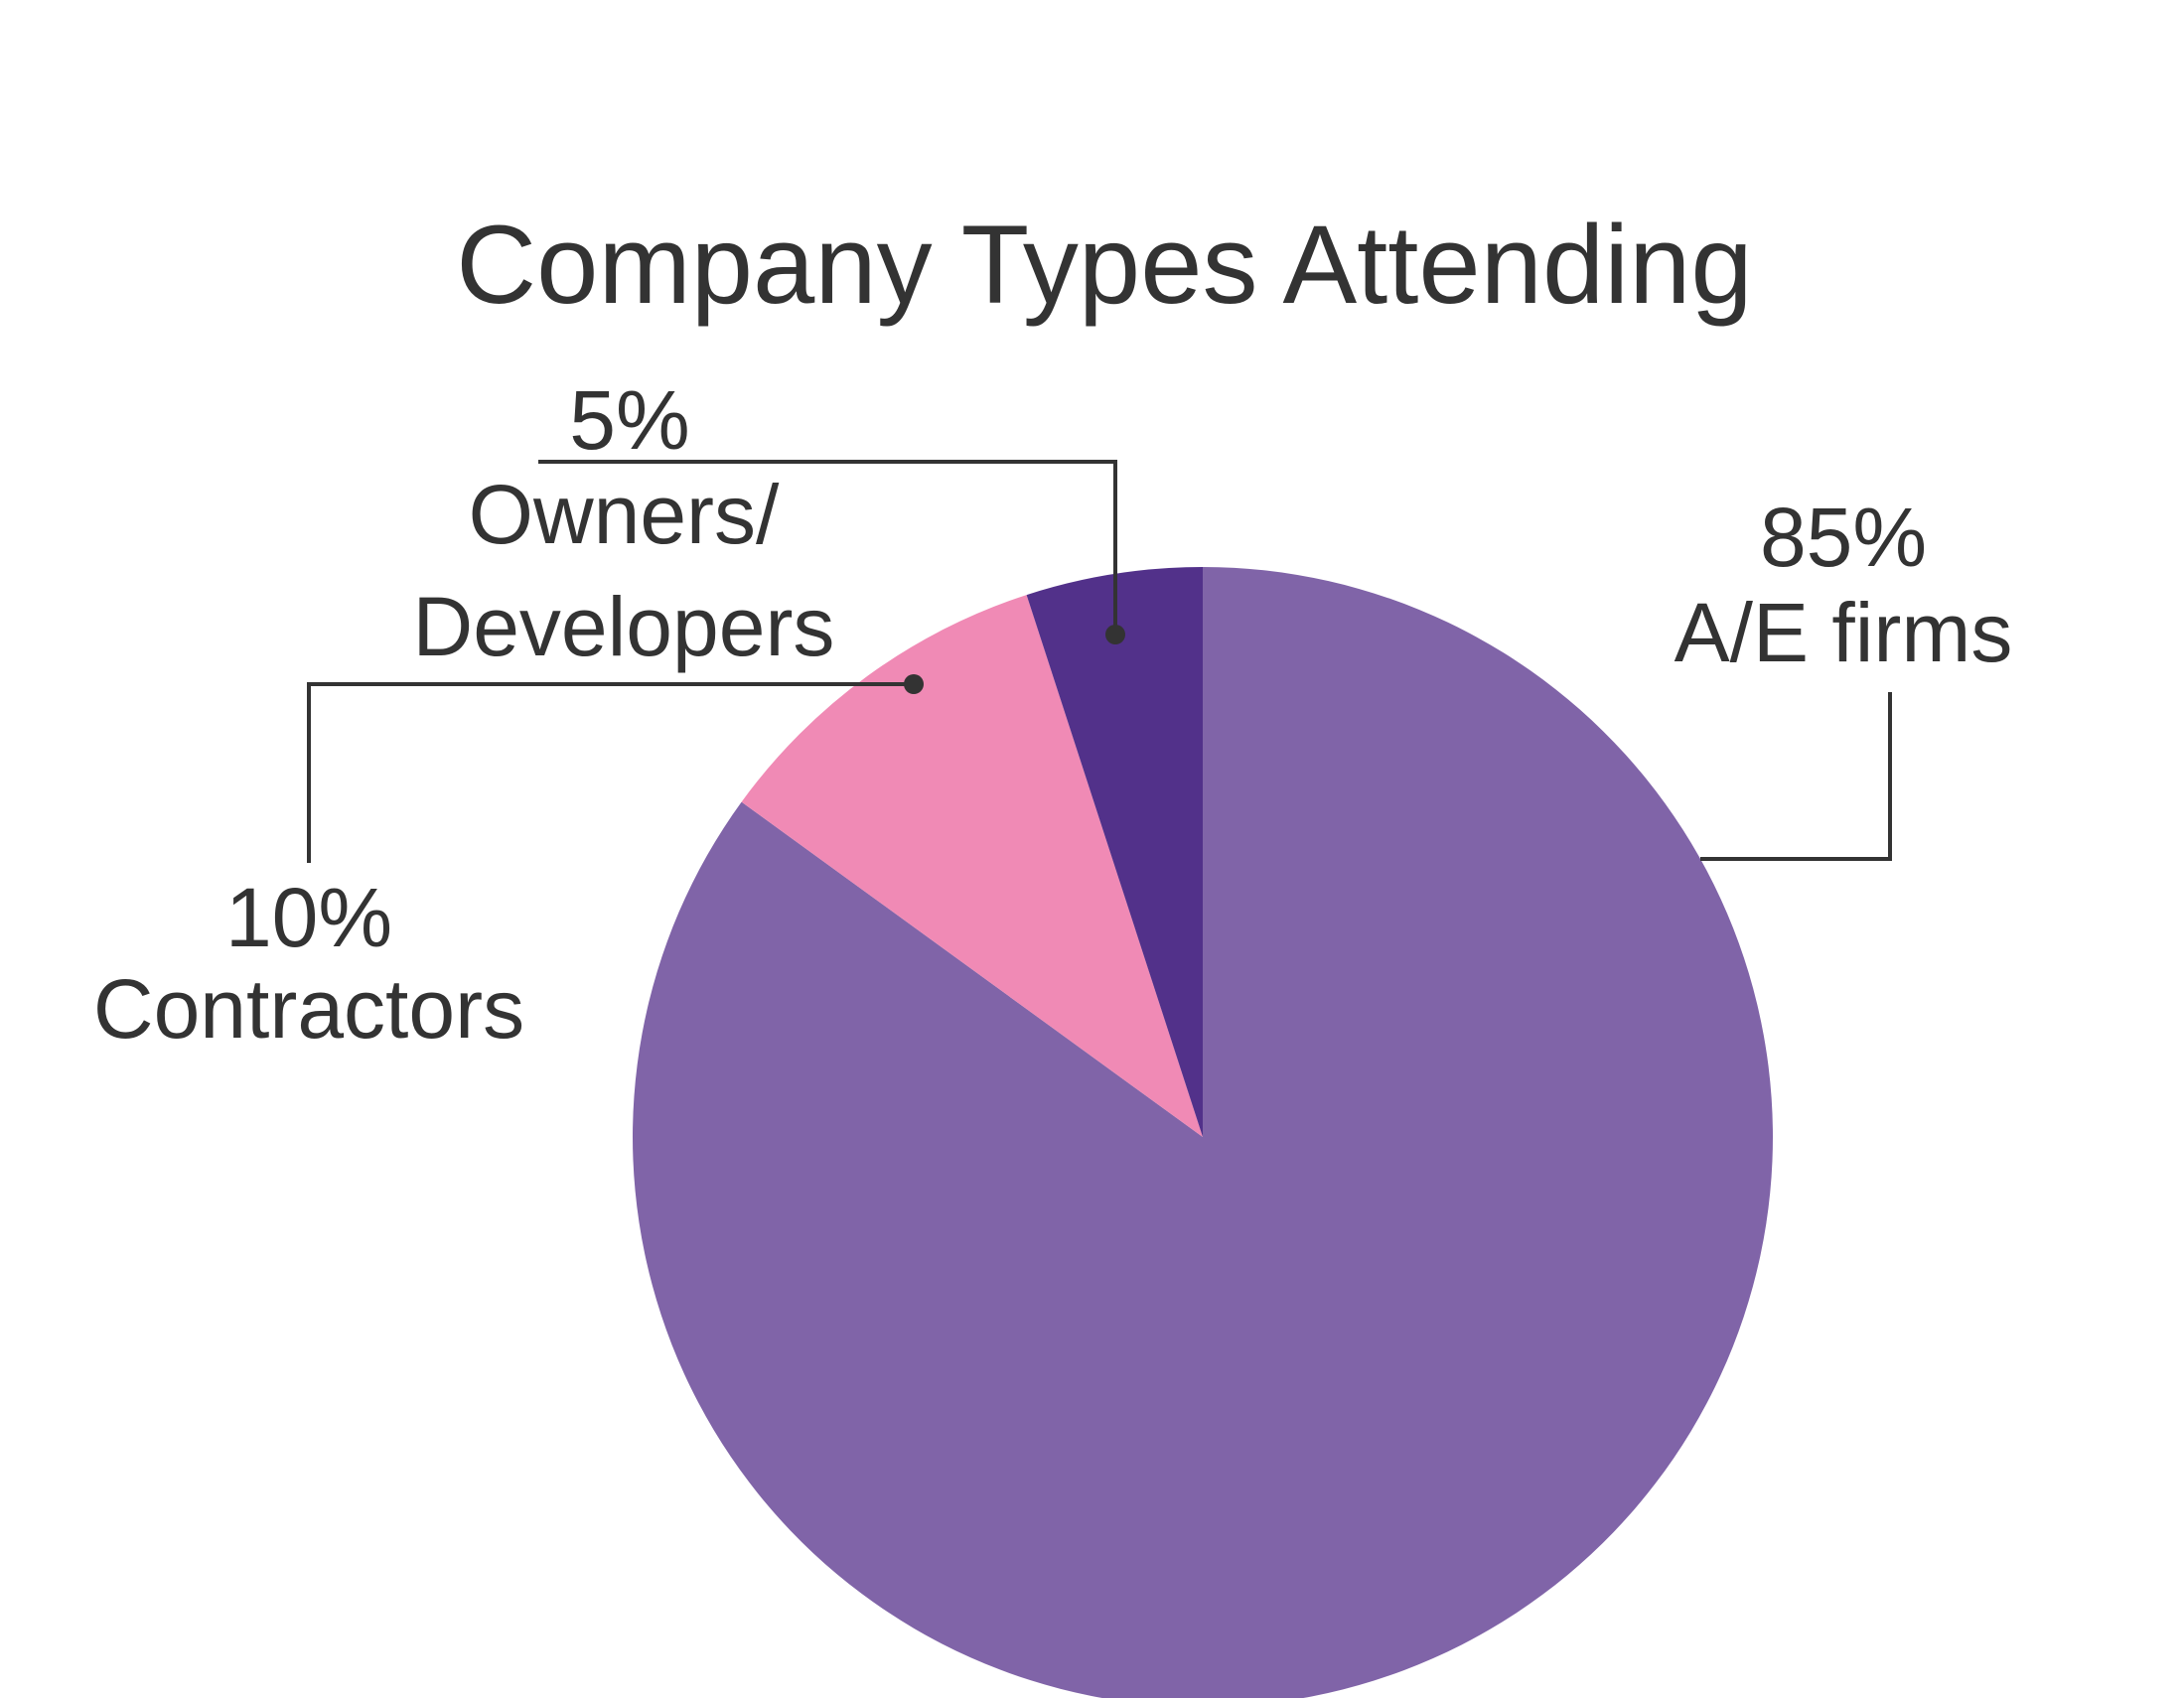 The height and width of the screenshot is (1698, 2184). I want to click on slice-label-contractors: Contractors, so click(308, 1009).